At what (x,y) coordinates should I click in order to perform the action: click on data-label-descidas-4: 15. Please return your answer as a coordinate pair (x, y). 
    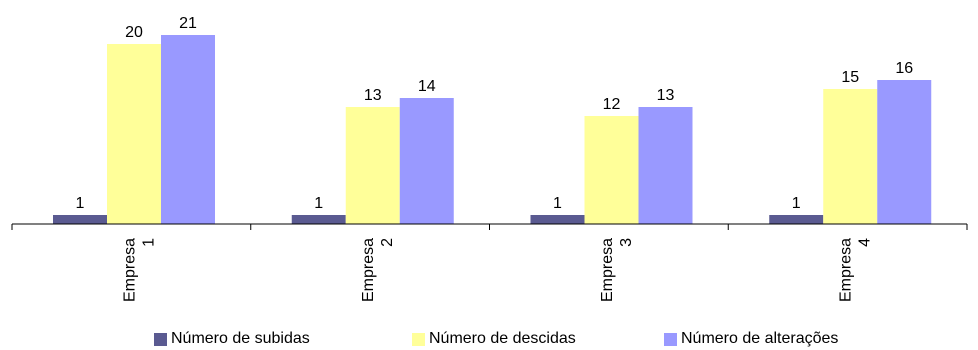
    Looking at the image, I should click on (850, 77).